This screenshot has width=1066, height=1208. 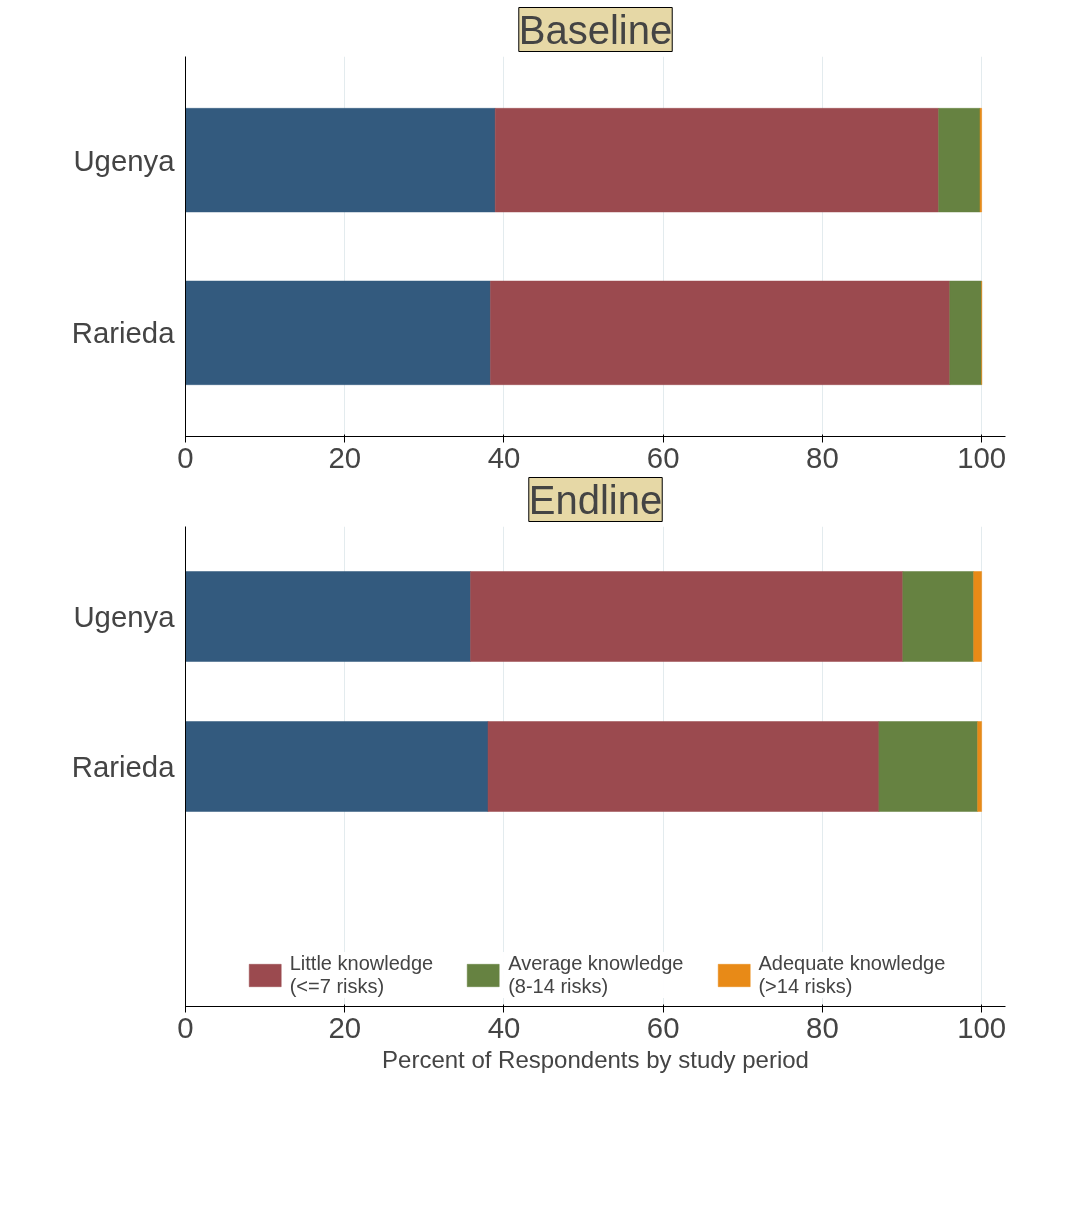 I want to click on chart-title: Baseline, so click(x=595, y=29).